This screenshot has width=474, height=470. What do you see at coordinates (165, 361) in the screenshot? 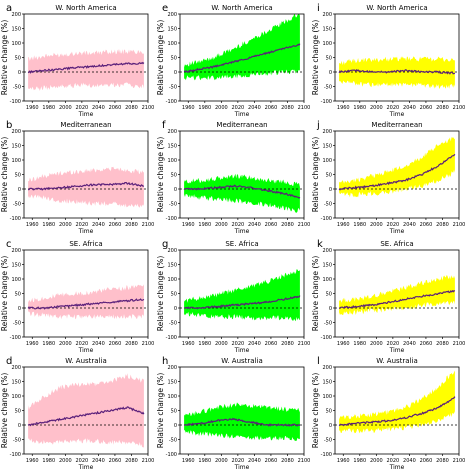
I see `panel-letter: h` at bounding box center [165, 361].